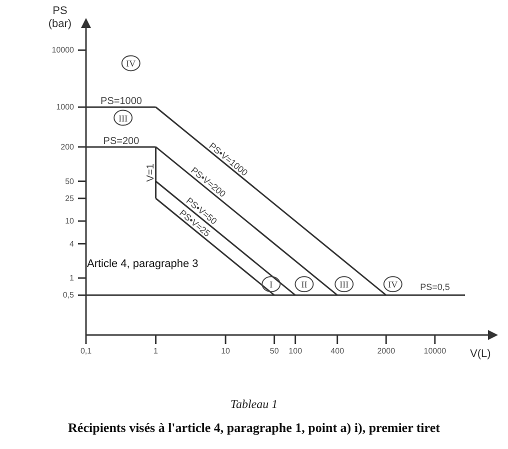 This screenshot has height=449, width=508. Describe the element at coordinates (226, 351) in the screenshot. I see `x-tick-label: 10` at that location.